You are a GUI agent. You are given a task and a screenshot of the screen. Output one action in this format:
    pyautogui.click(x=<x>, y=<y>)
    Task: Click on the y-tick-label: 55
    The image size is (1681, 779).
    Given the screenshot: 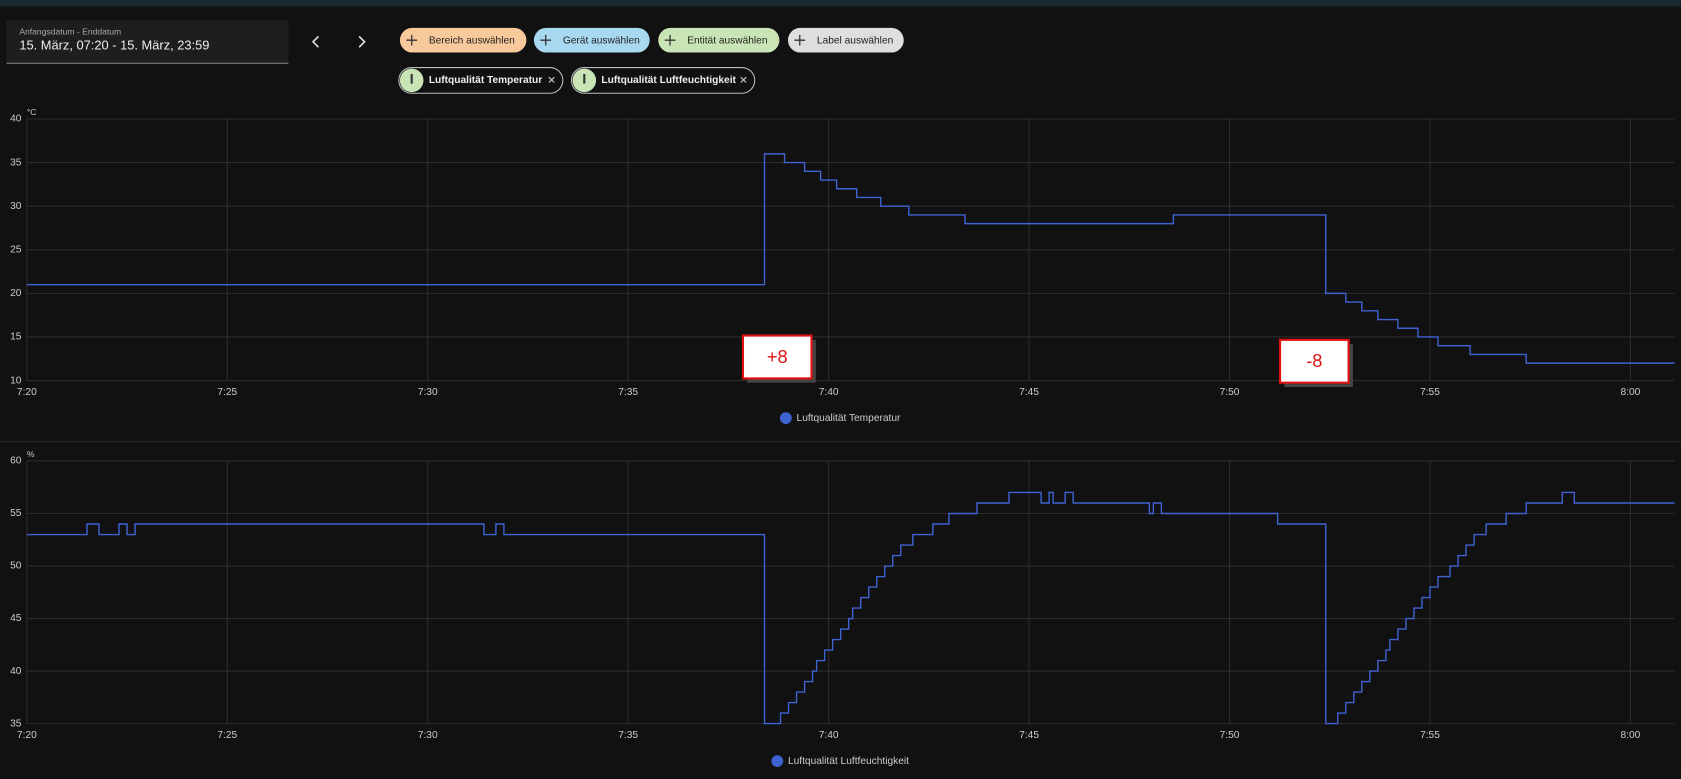 What is the action you would take?
    pyautogui.click(x=16, y=513)
    